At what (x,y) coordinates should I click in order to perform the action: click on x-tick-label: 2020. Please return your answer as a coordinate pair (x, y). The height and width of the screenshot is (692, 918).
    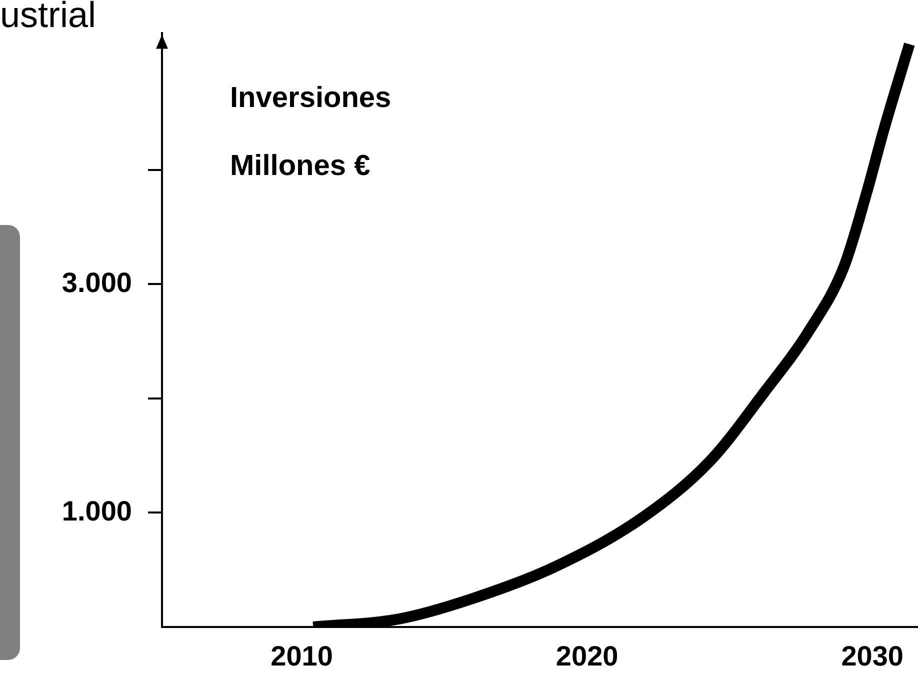
    Looking at the image, I should click on (587, 656).